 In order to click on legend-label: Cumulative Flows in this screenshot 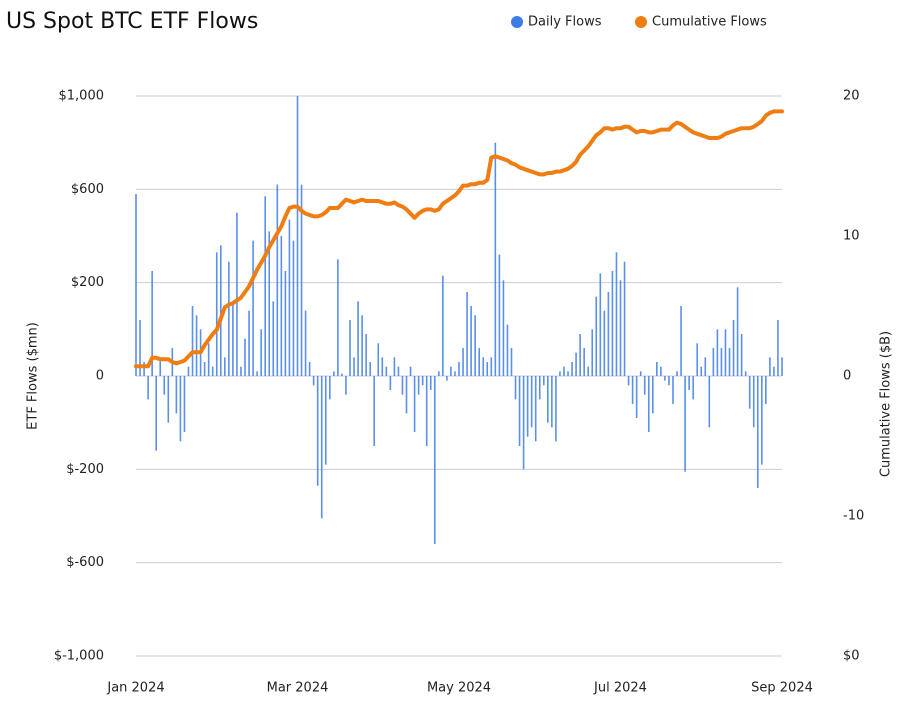, I will do `click(709, 22)`.